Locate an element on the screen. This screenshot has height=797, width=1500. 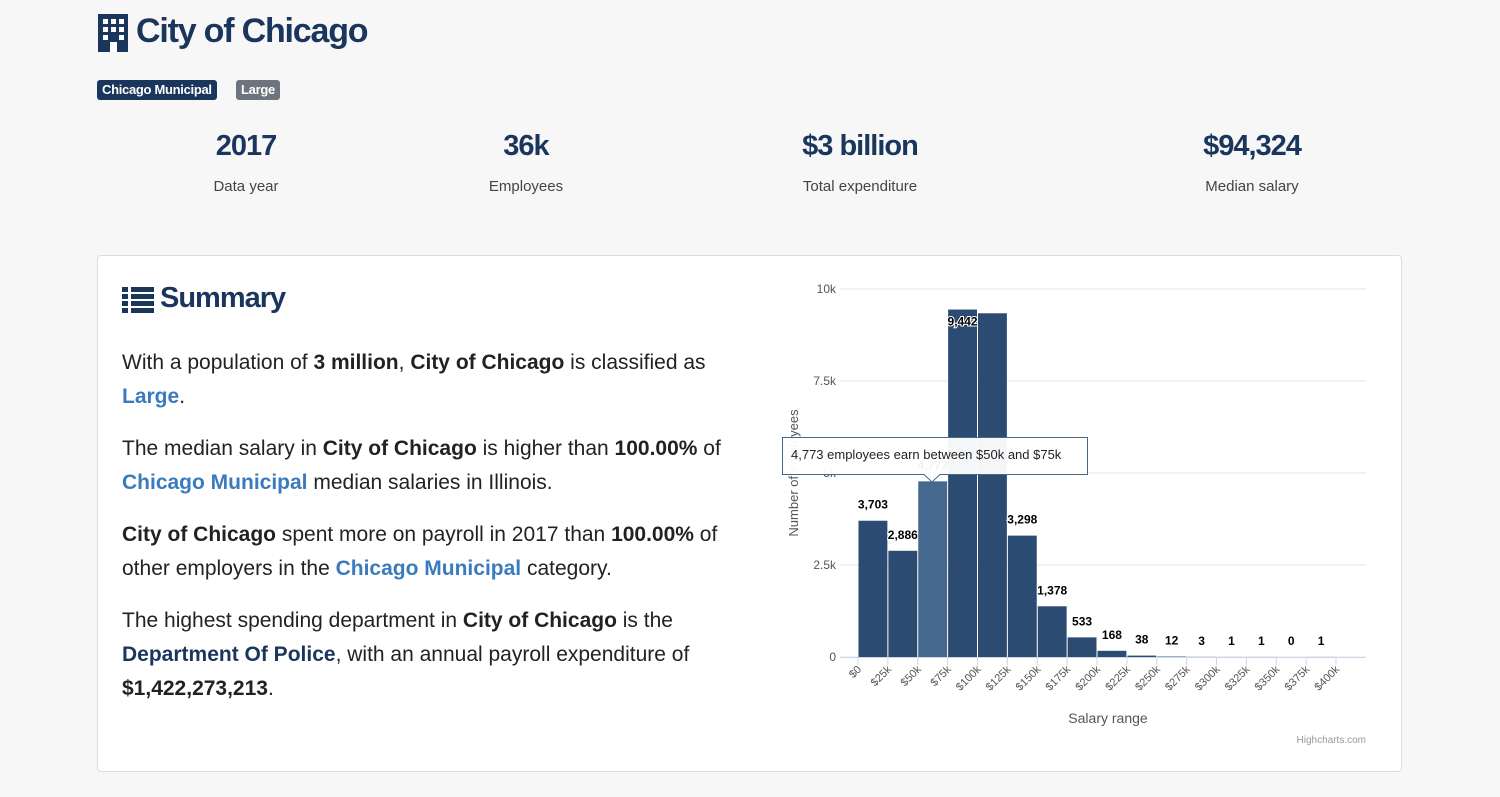
list-icon is located at coordinates (138, 300).